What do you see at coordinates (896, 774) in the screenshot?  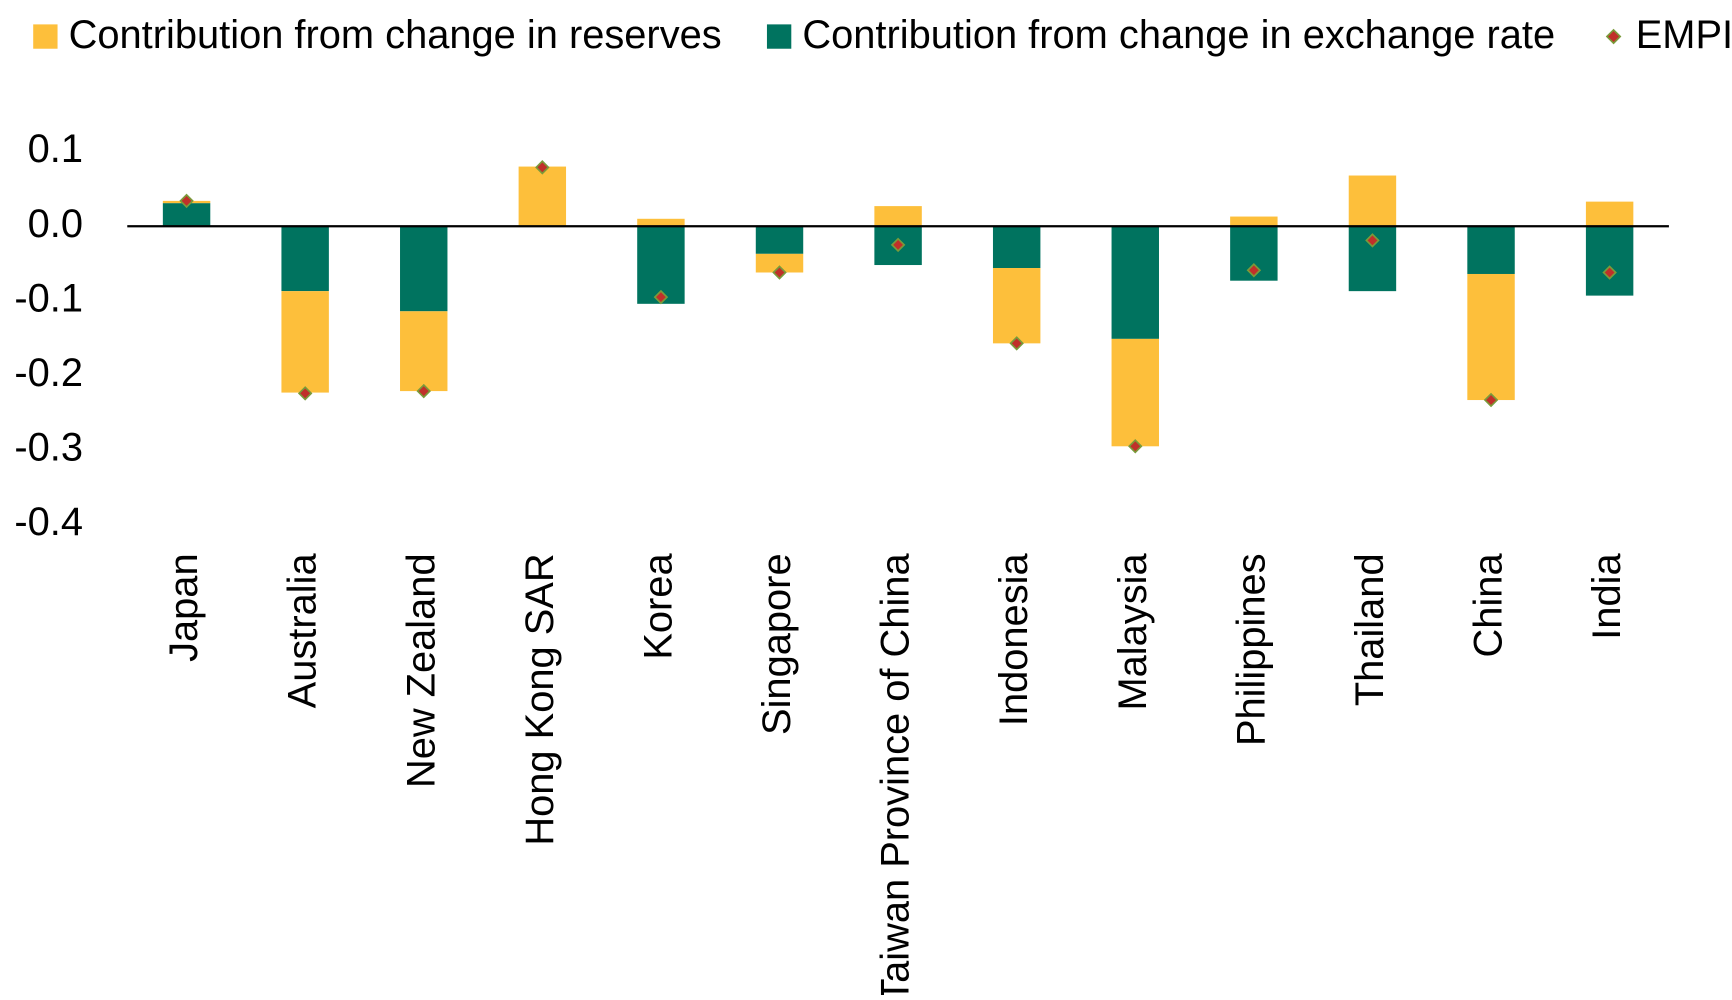 I see `x-tick-label: Taiwan Province of China` at bounding box center [896, 774].